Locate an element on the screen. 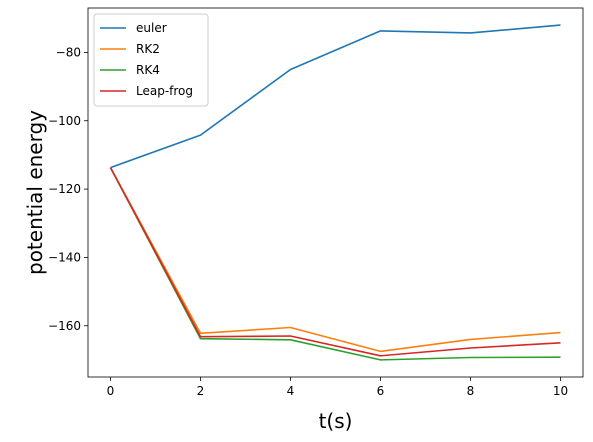 The width and height of the screenshot is (593, 442). y-tick-label: −140 is located at coordinates (64, 257).